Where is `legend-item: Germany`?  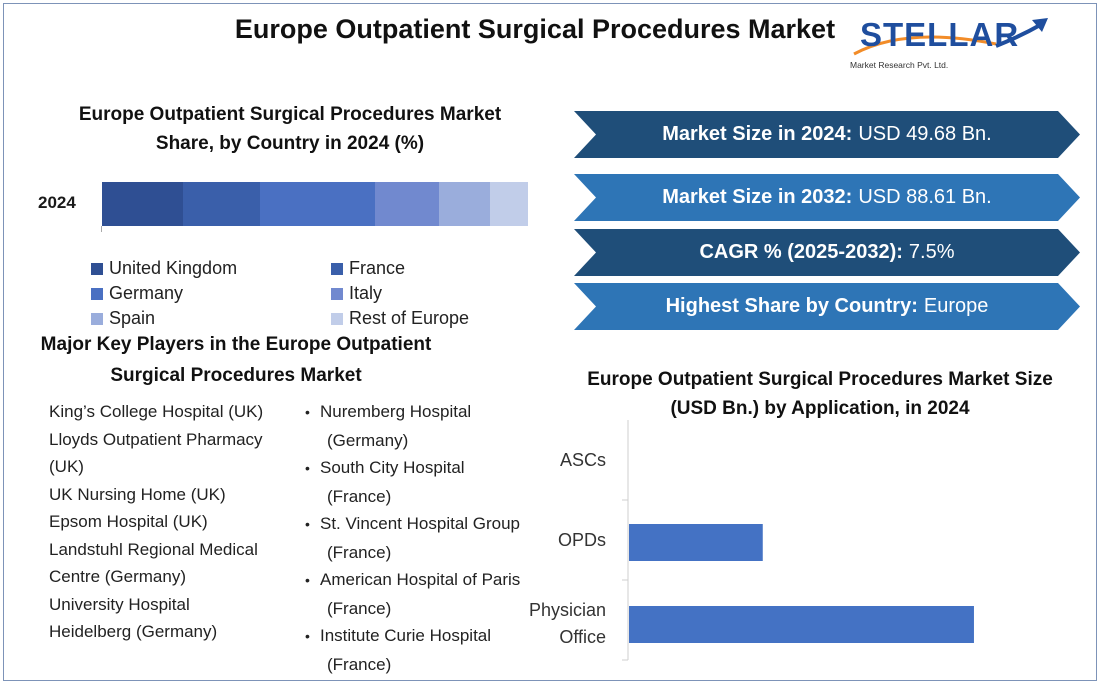 legend-item: Germany is located at coordinates (137, 293).